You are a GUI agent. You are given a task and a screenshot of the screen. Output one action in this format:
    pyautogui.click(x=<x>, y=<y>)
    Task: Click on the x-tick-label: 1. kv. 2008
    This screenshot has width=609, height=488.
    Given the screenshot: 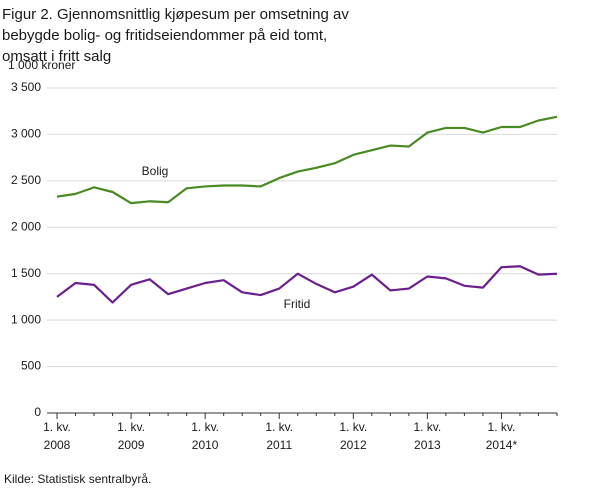 What is the action you would take?
    pyautogui.click(x=57, y=436)
    